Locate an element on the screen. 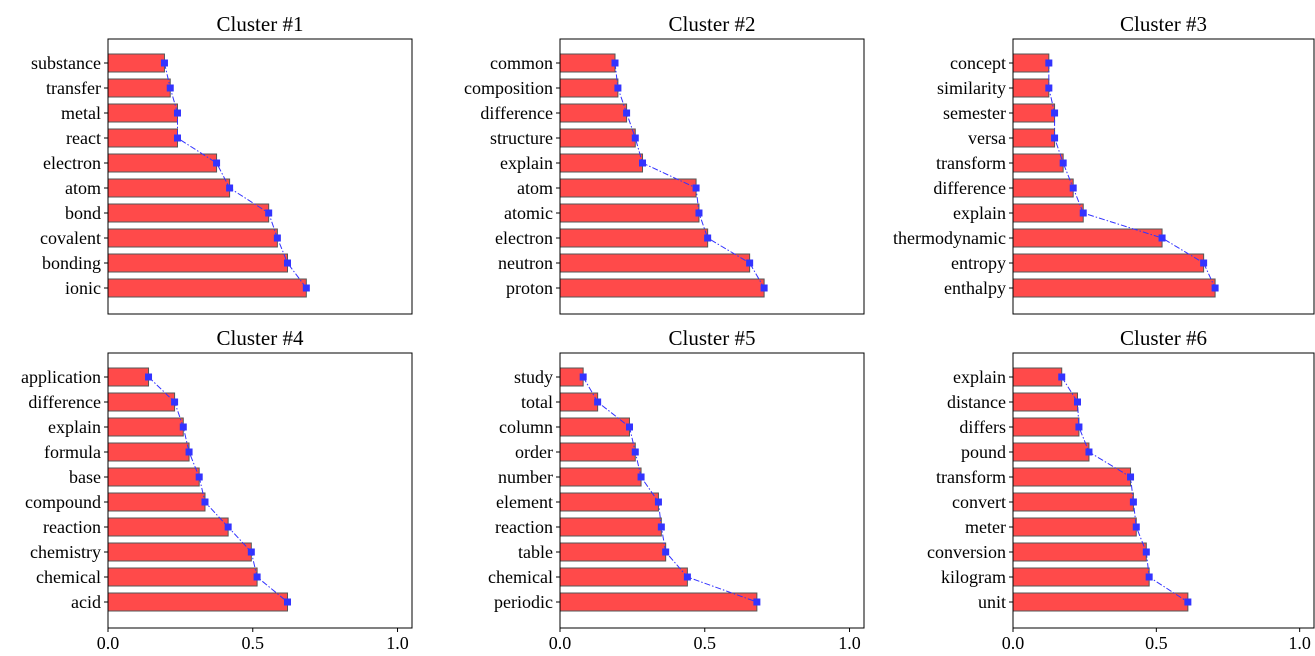 The image size is (1315, 656). y-tick-label: structure is located at coordinates (521, 138).